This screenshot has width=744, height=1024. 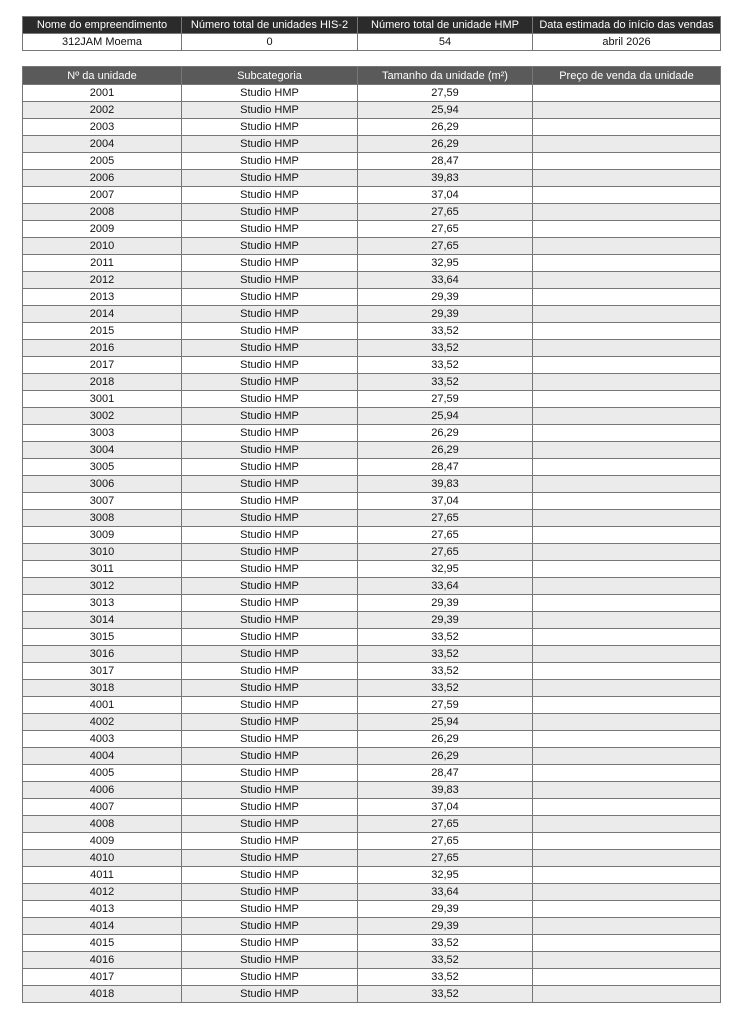 I want to click on unit-number-cell: 4007, so click(x=102, y=807).